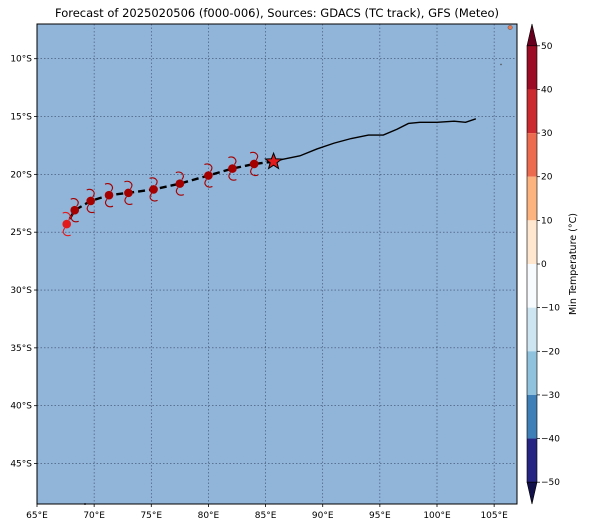 The width and height of the screenshot is (591, 528). What do you see at coordinates (510, 27) in the screenshot?
I see `land-speck` at bounding box center [510, 27].